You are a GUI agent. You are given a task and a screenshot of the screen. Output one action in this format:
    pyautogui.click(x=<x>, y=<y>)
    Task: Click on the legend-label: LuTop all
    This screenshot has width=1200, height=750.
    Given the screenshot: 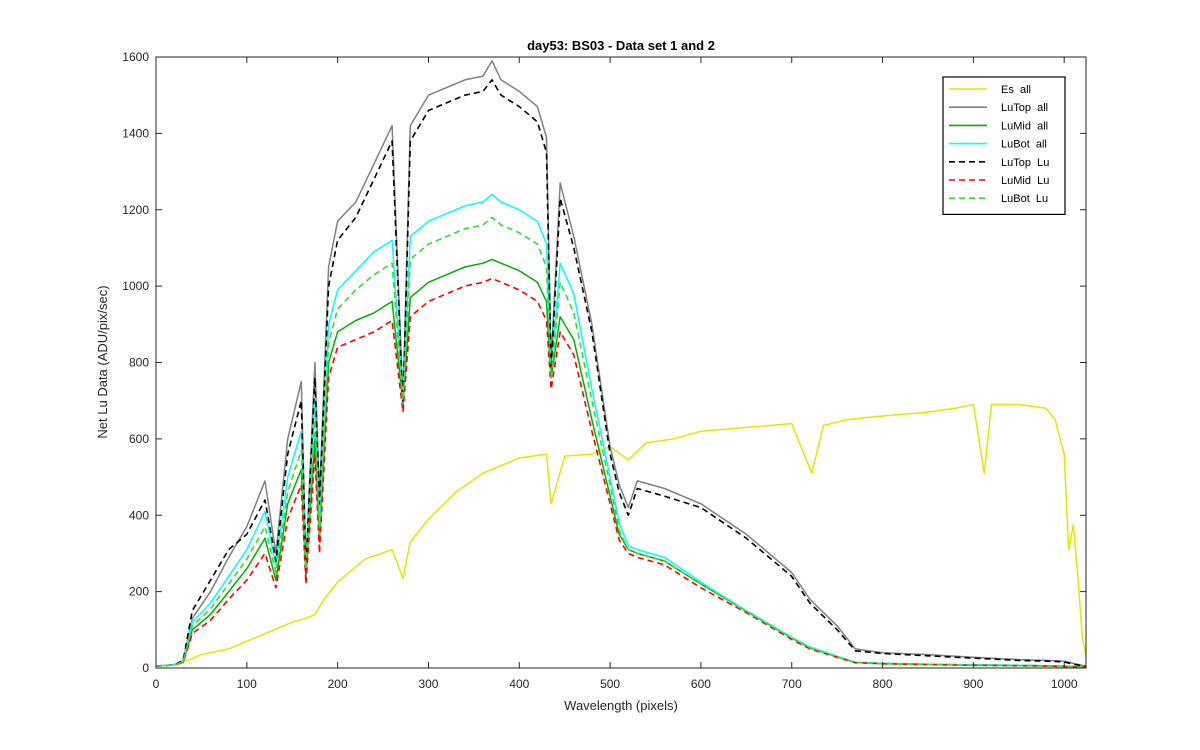 What is the action you would take?
    pyautogui.click(x=1024, y=108)
    